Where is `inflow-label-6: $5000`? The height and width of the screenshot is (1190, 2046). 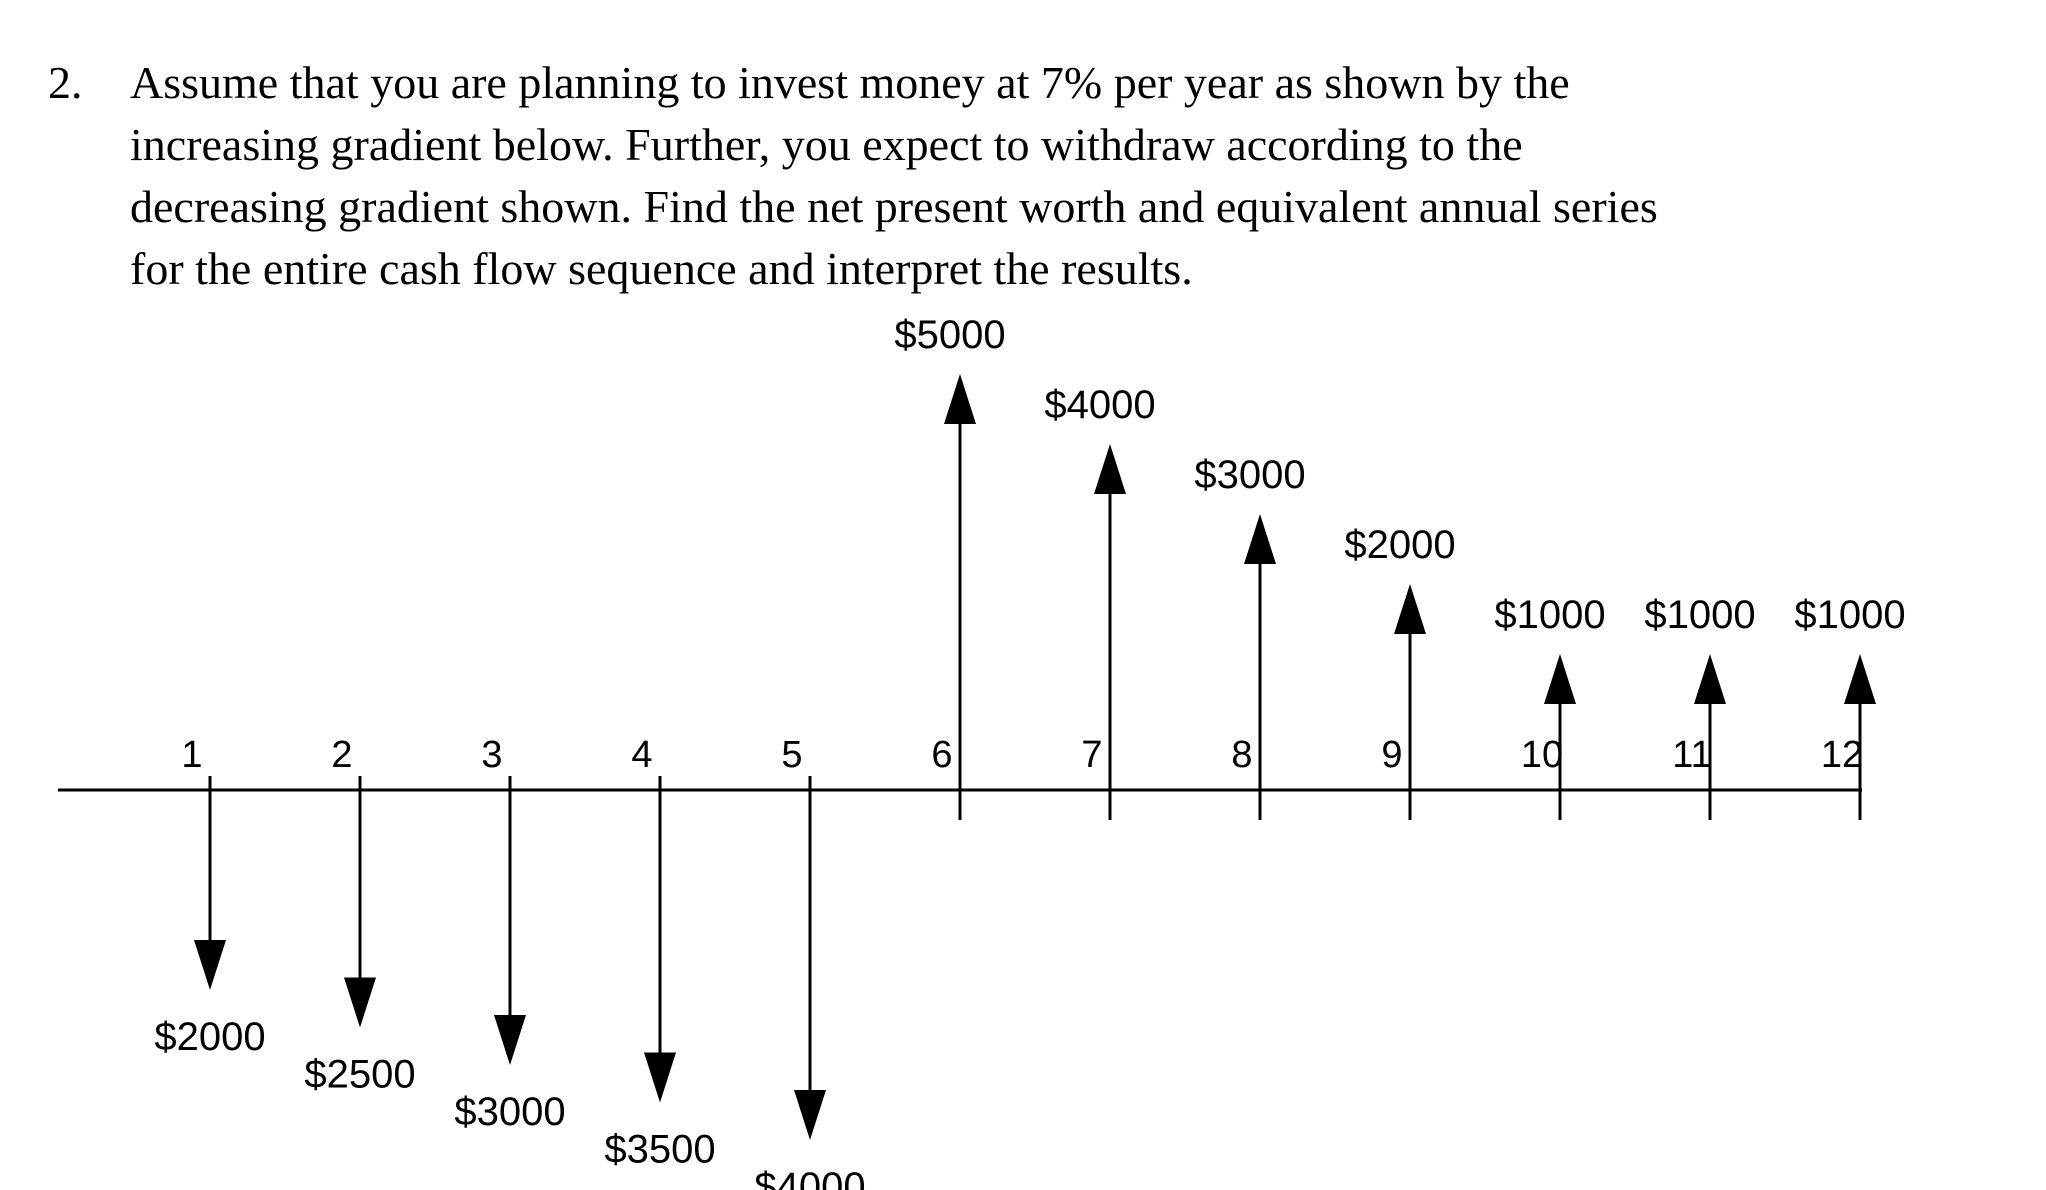 inflow-label-6: $5000 is located at coordinates (949, 335).